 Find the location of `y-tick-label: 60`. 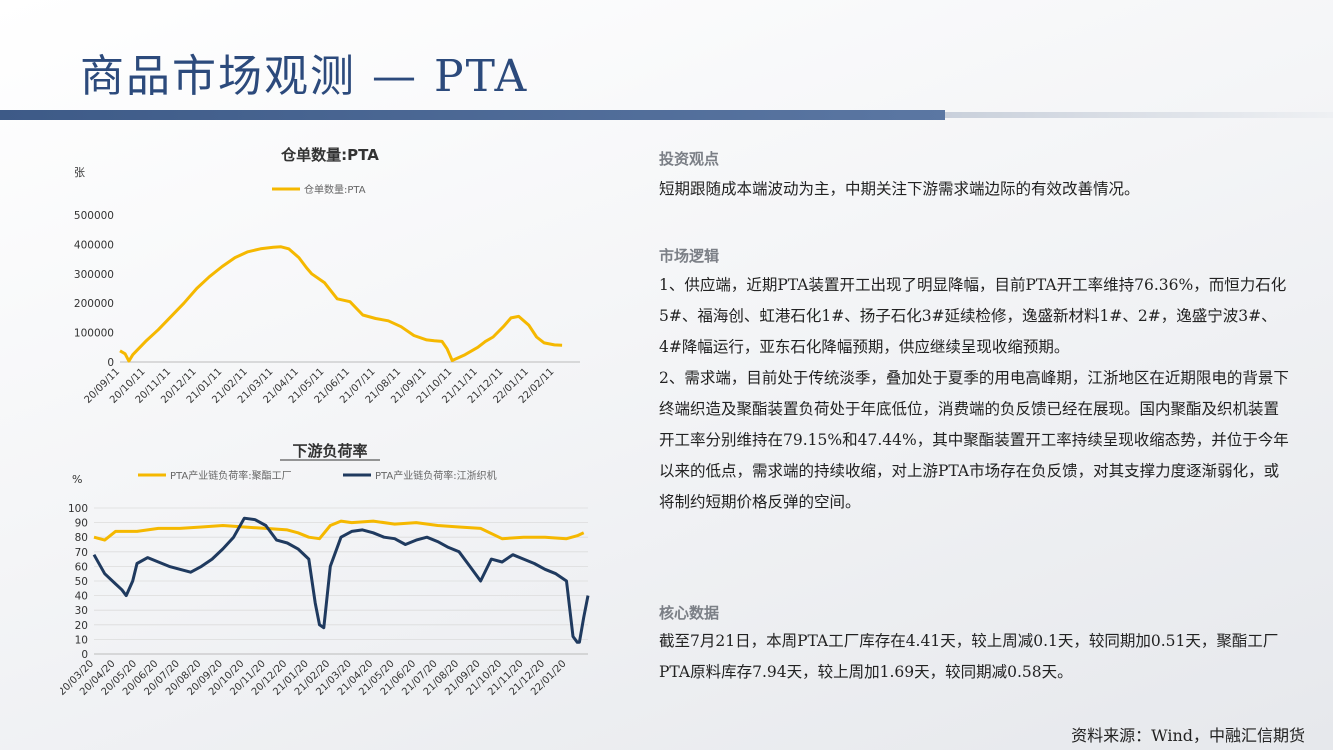

y-tick-label: 60 is located at coordinates (81, 567).